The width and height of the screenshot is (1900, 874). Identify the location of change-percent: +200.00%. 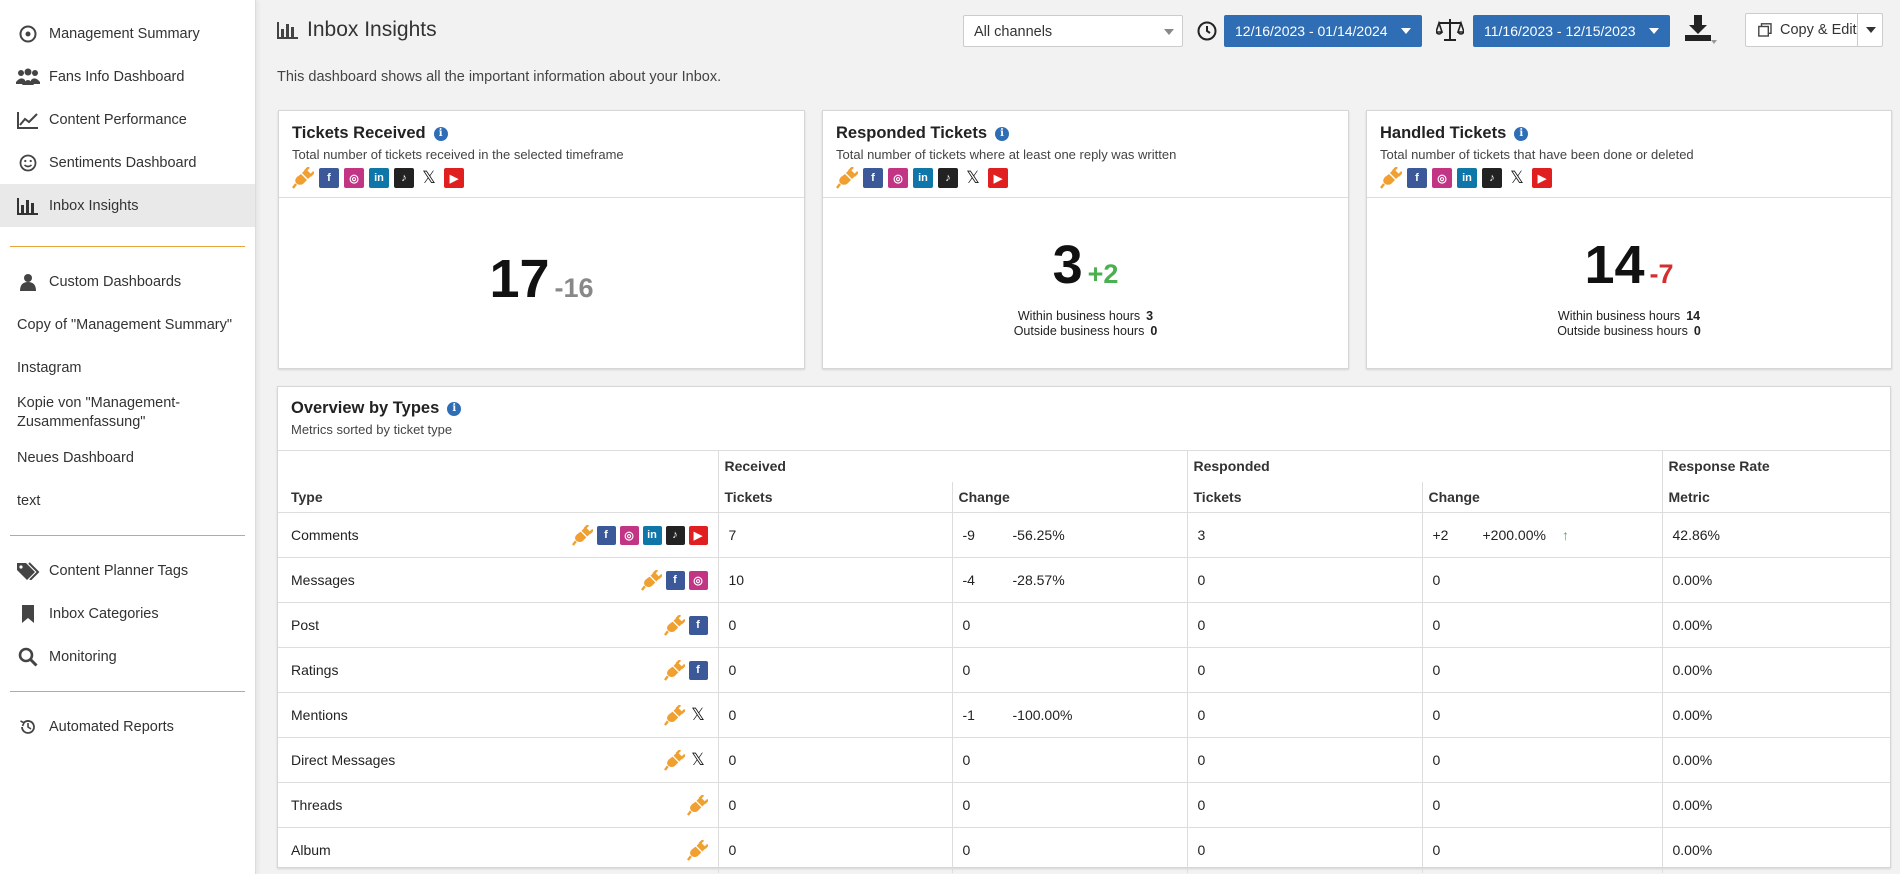
(1514, 535).